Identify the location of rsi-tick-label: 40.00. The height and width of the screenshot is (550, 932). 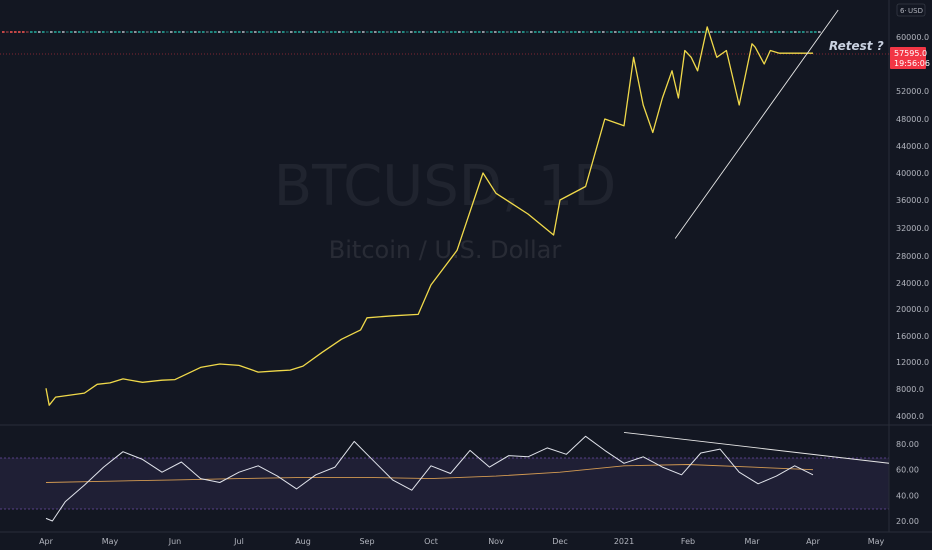
(907, 495).